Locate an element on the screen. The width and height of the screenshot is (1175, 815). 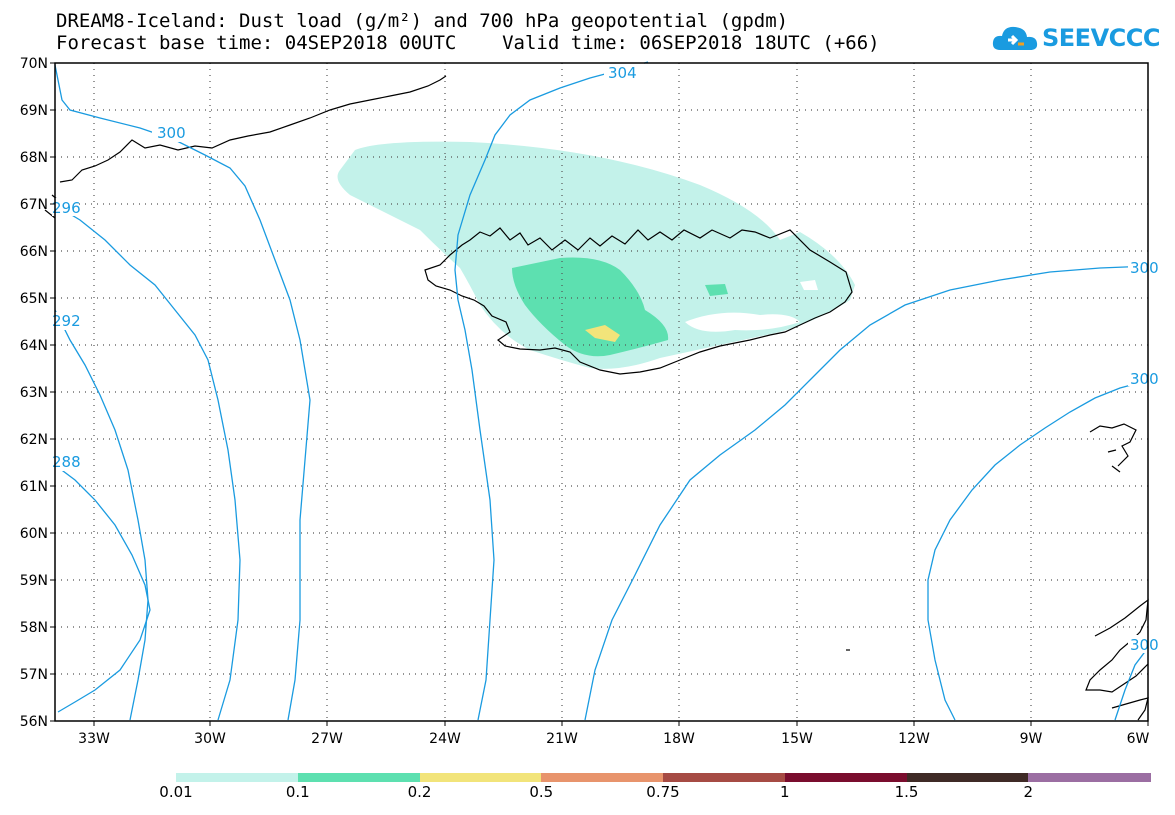
lon-label-24W: 24W is located at coordinates (445, 739).